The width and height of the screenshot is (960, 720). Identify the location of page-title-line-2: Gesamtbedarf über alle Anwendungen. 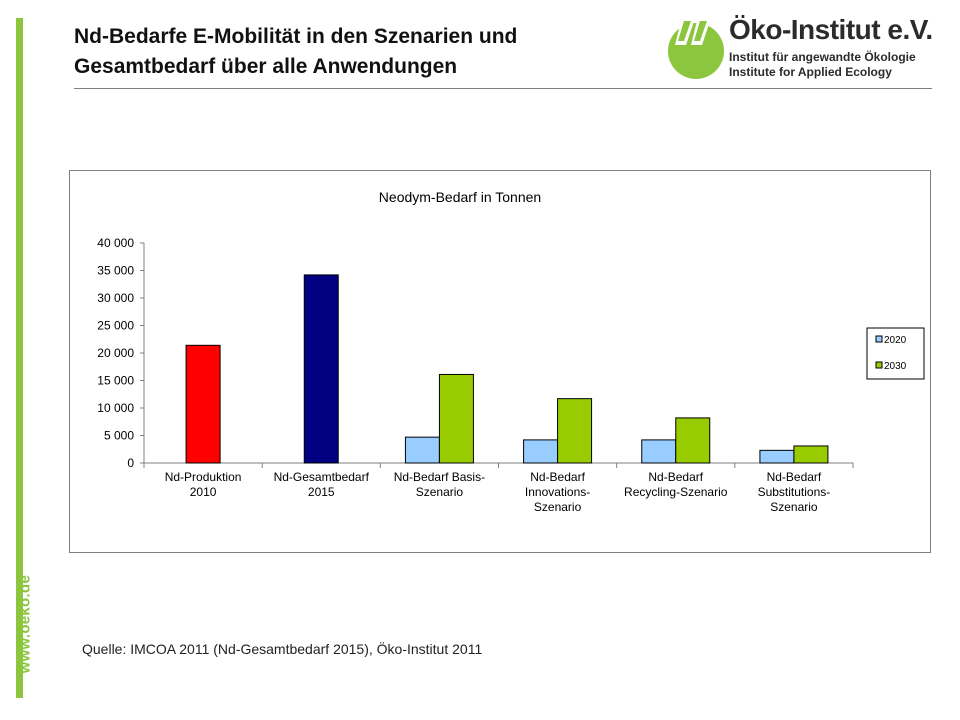
(266, 66).